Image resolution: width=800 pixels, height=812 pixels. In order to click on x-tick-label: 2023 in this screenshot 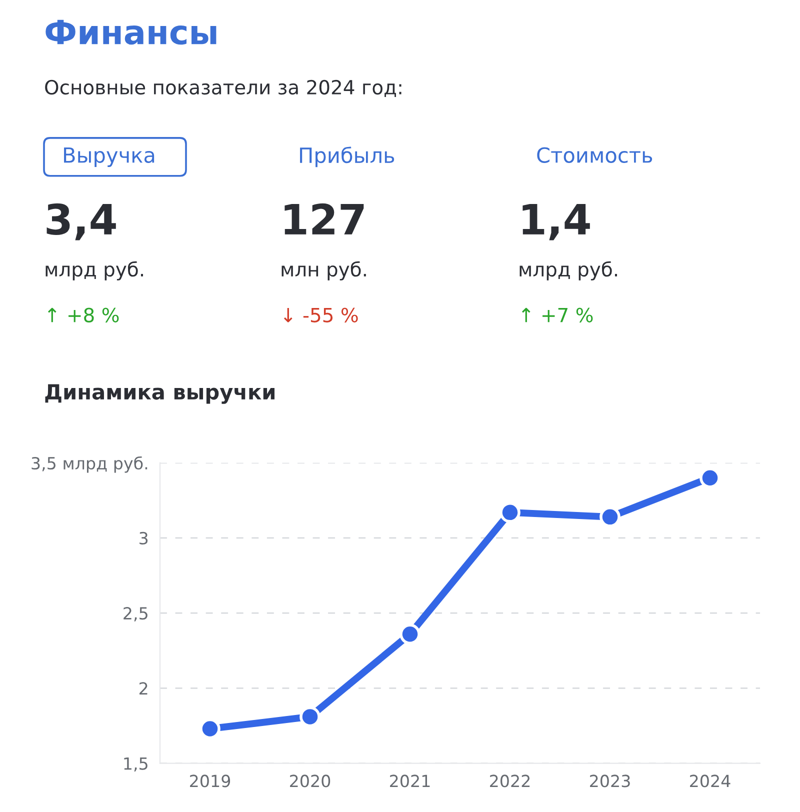, I will do `click(610, 781)`.